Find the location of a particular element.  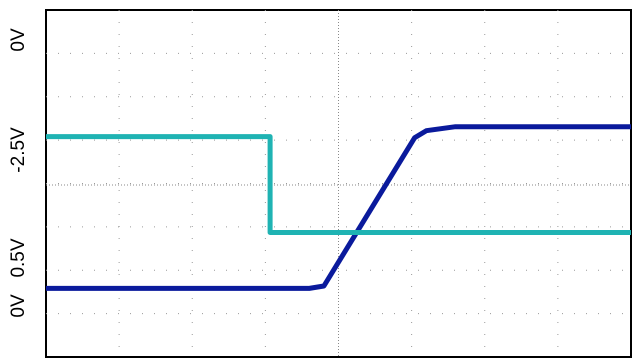

y-tick-label-top-0v: 0V is located at coordinates (18, 40).